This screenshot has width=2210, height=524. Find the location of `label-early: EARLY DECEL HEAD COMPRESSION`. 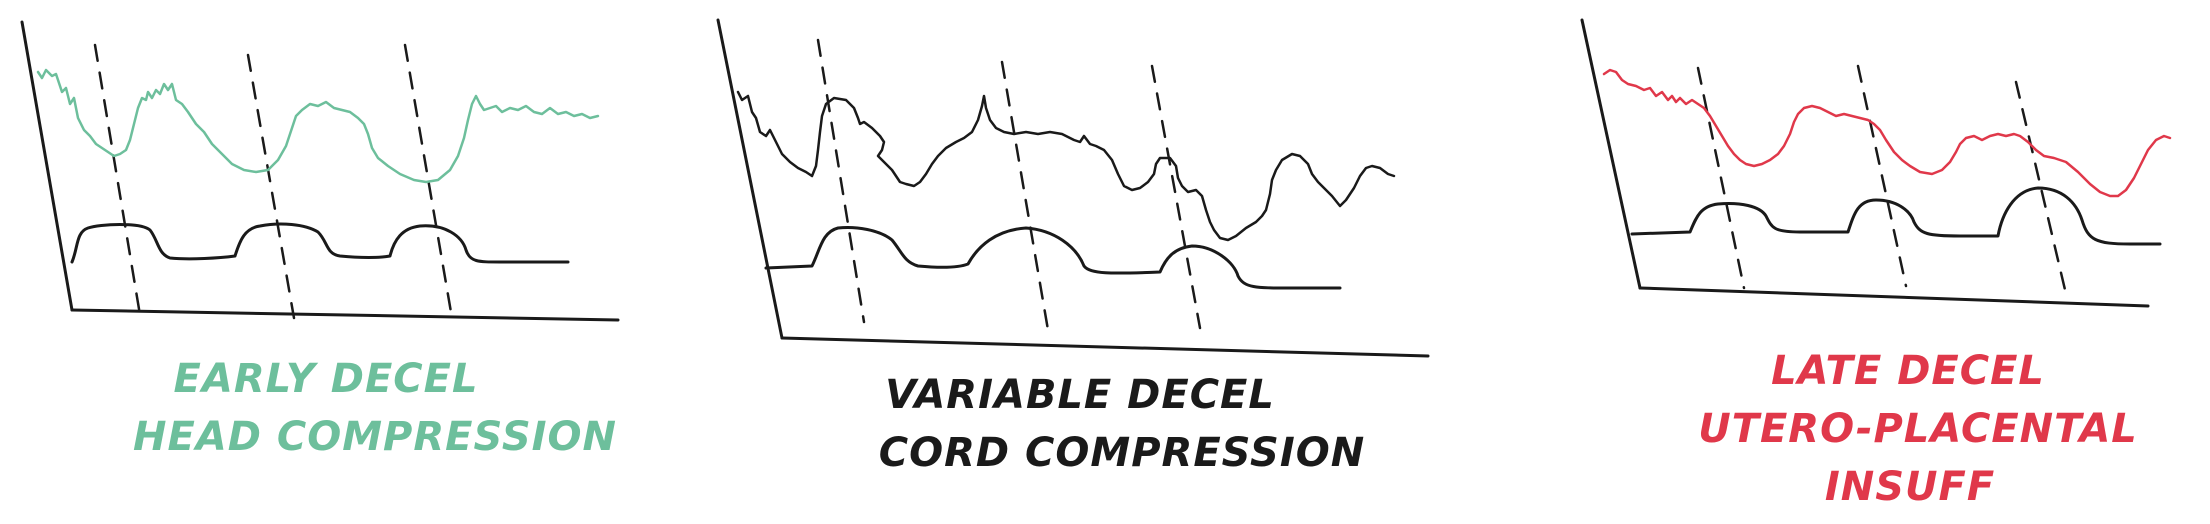

label-early: EARLY DECEL HEAD COMPRESSION is located at coordinates (375, 408).